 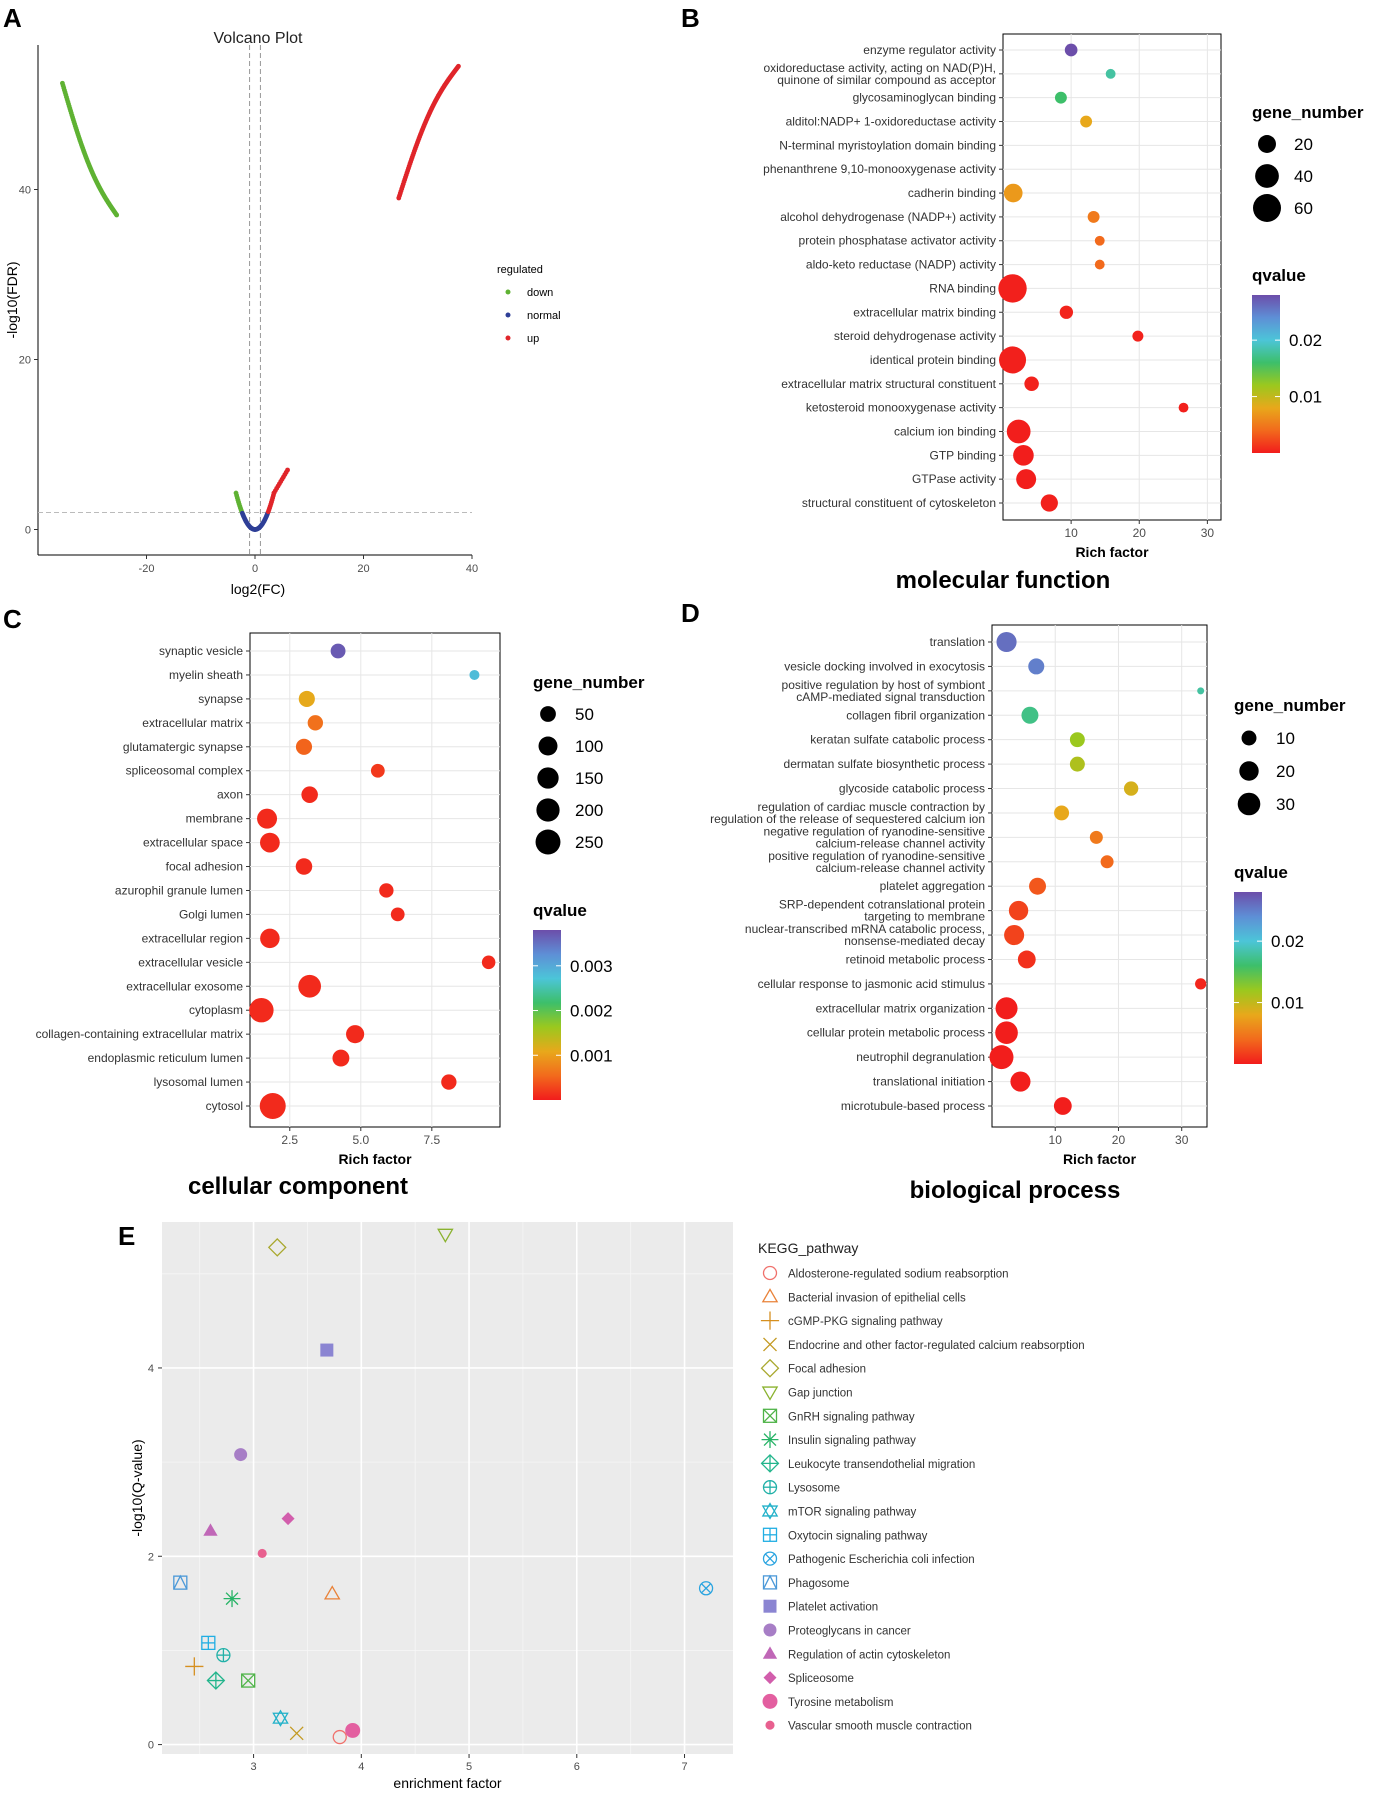 What do you see at coordinates (901, 408) in the screenshot?
I see `category-label-line: ketosteroid monooxygenase activity` at bounding box center [901, 408].